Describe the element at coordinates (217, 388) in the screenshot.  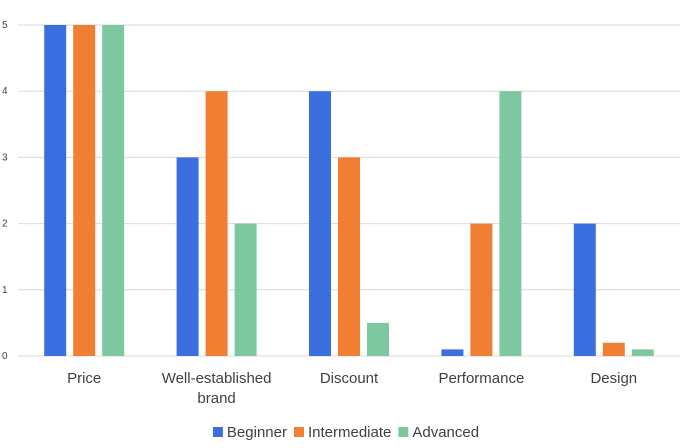
I see `x-category-label: Well-established brand` at that location.